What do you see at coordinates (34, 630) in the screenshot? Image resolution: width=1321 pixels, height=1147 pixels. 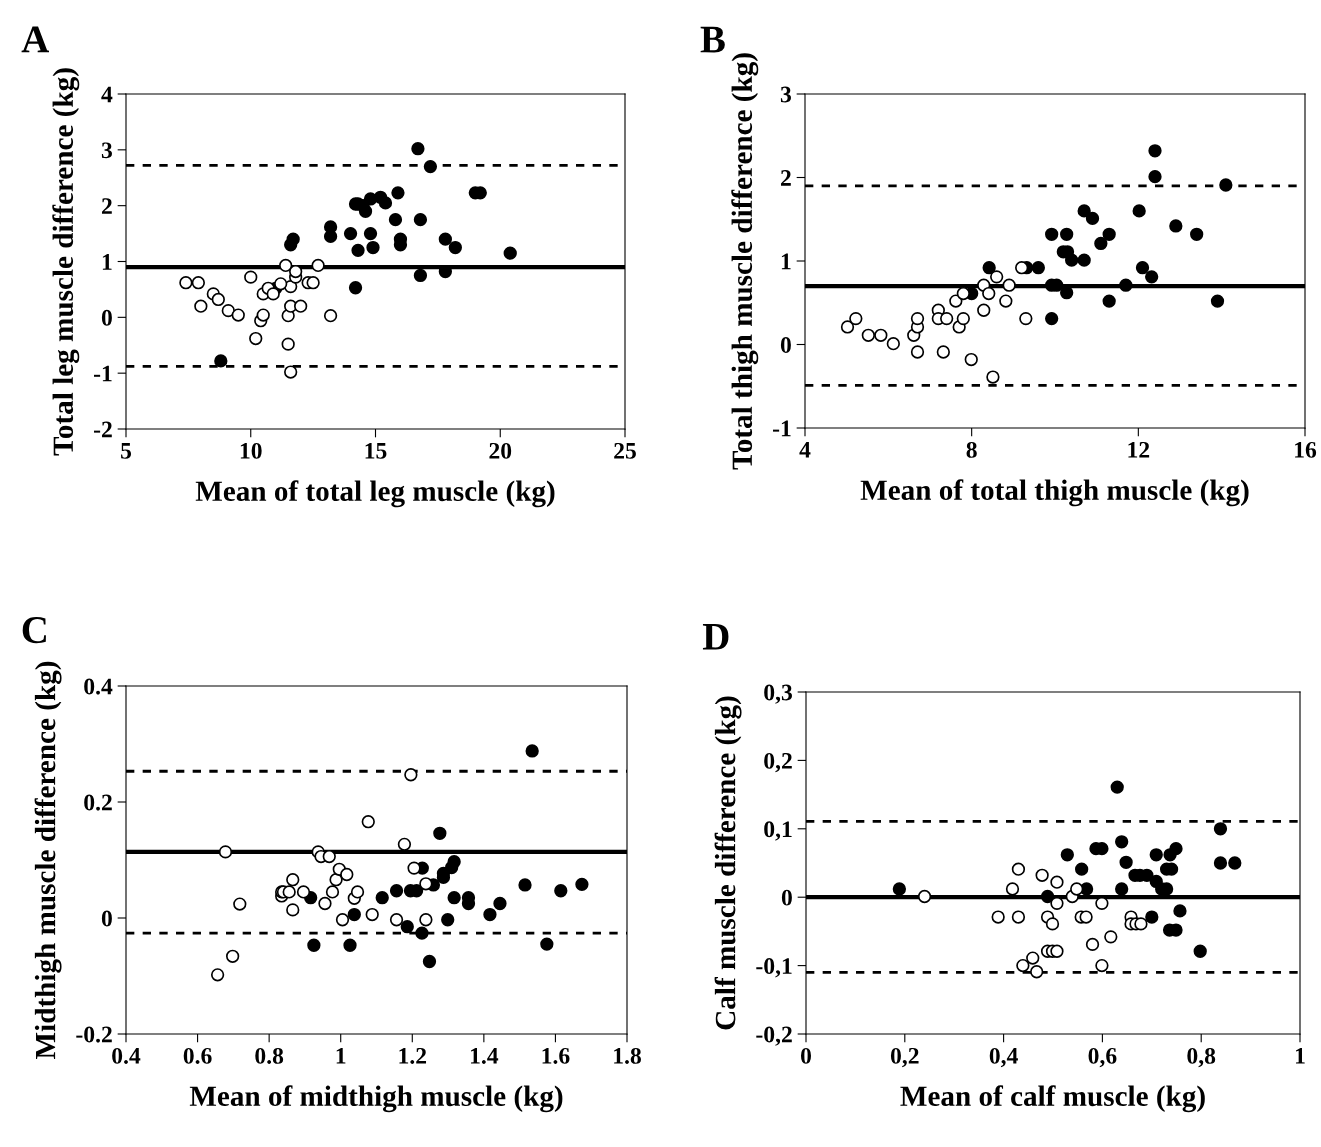 I see `chart-title: C` at bounding box center [34, 630].